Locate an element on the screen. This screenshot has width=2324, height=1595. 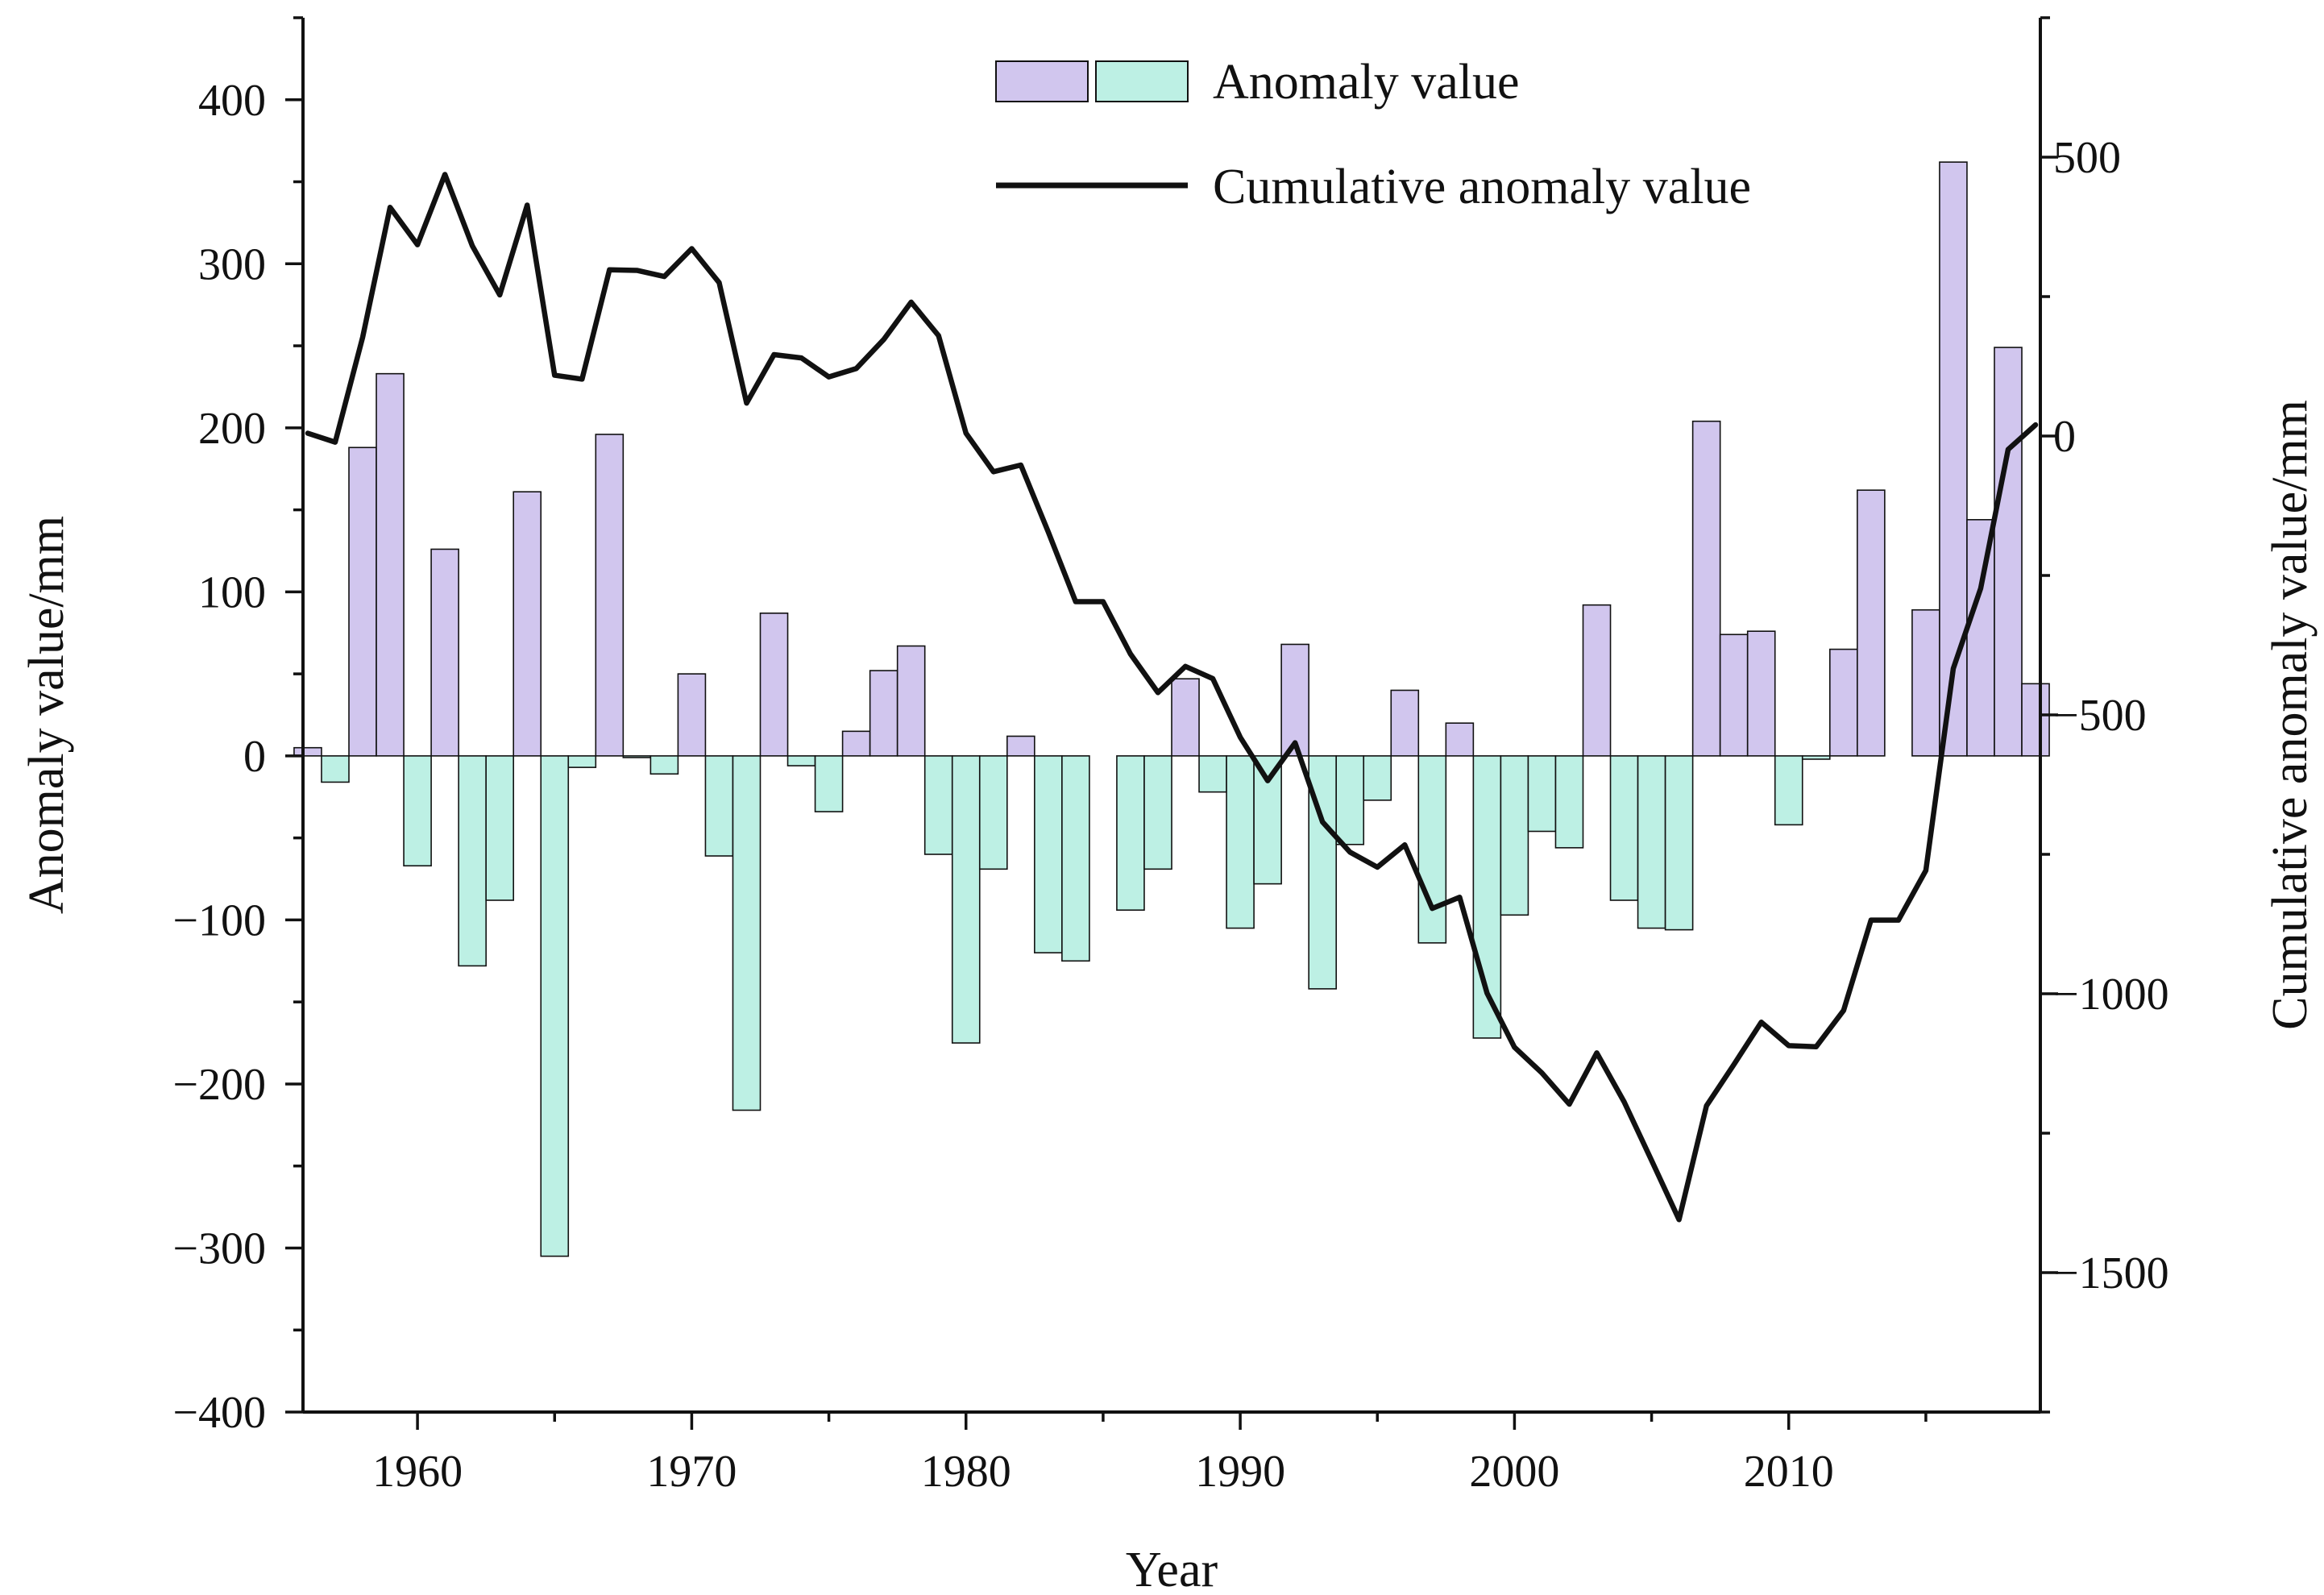
bar-1971 is located at coordinates (719, 806).